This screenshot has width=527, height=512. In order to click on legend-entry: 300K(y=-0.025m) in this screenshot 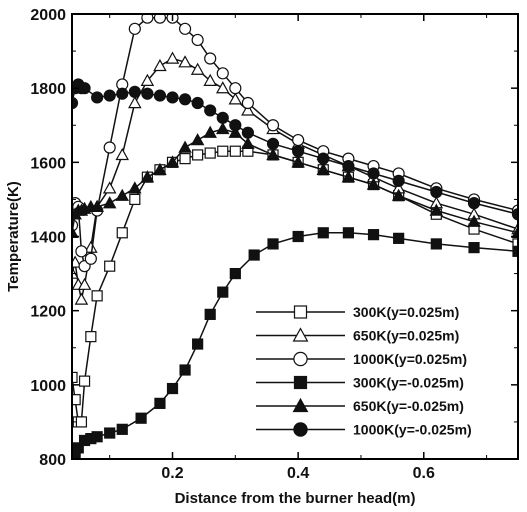, I will do `click(360, 383)`.